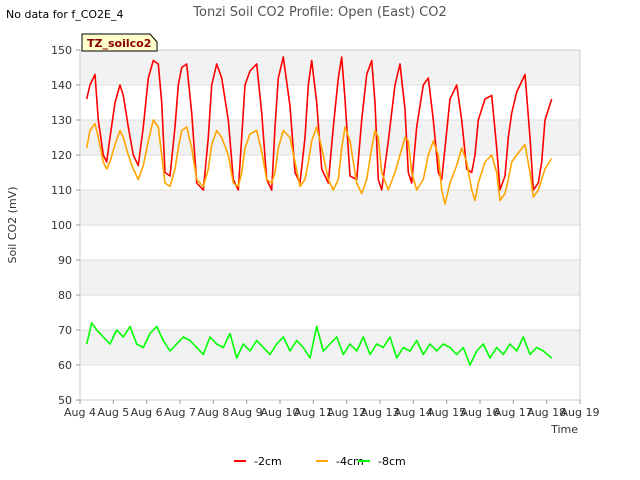 Image resolution: width=640 pixels, height=480 pixels. Describe the element at coordinates (446, 412) in the screenshot. I see `x-tick-label: Aug 15` at that location.